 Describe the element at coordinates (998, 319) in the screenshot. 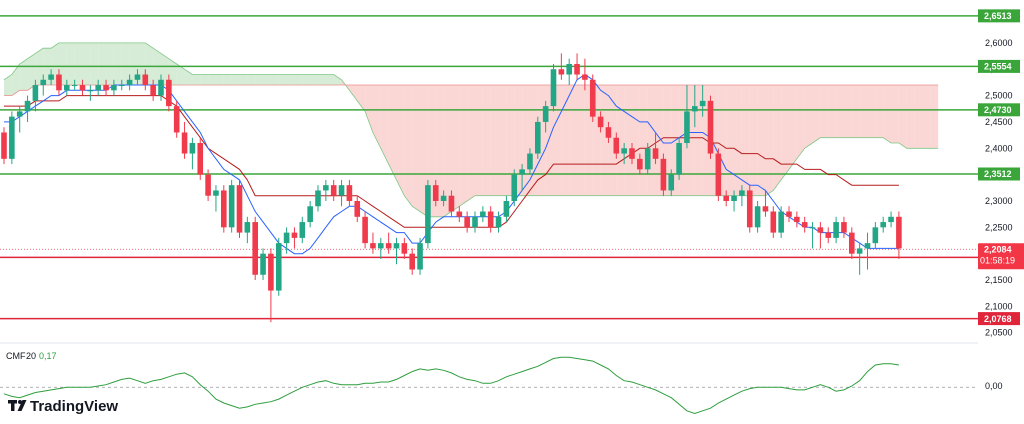

I see `level-label: 2,0768` at that location.